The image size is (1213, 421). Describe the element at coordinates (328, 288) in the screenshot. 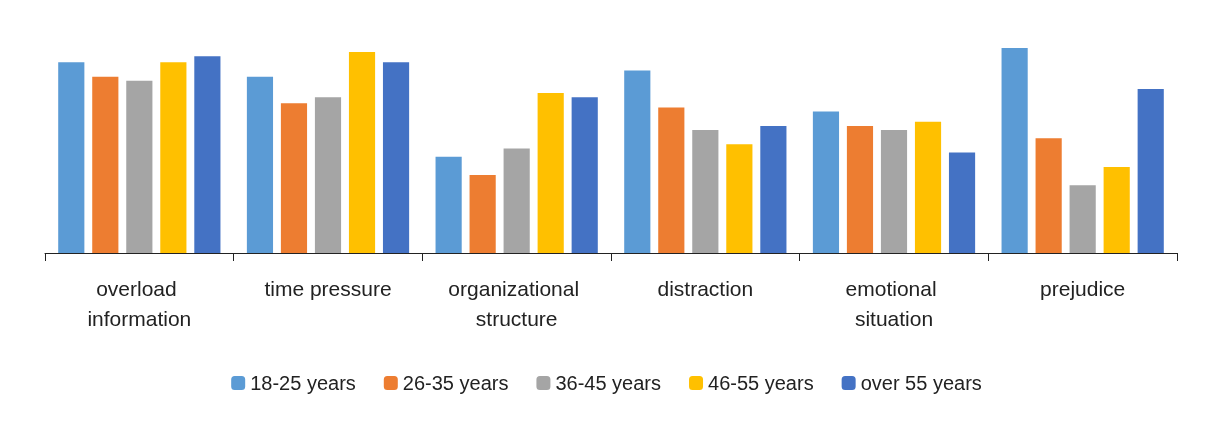

I see `x-tick-label: time pressure` at that location.